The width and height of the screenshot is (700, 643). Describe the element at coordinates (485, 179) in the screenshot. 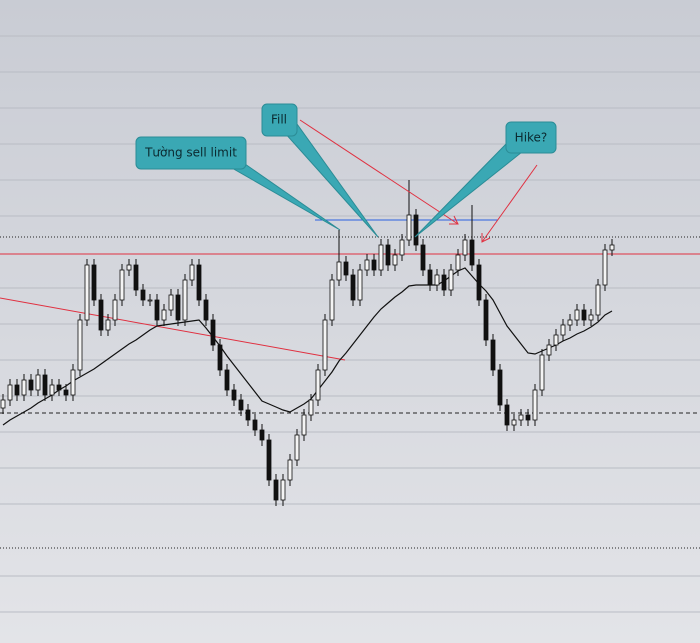

I see `callout: Hike?` at that location.